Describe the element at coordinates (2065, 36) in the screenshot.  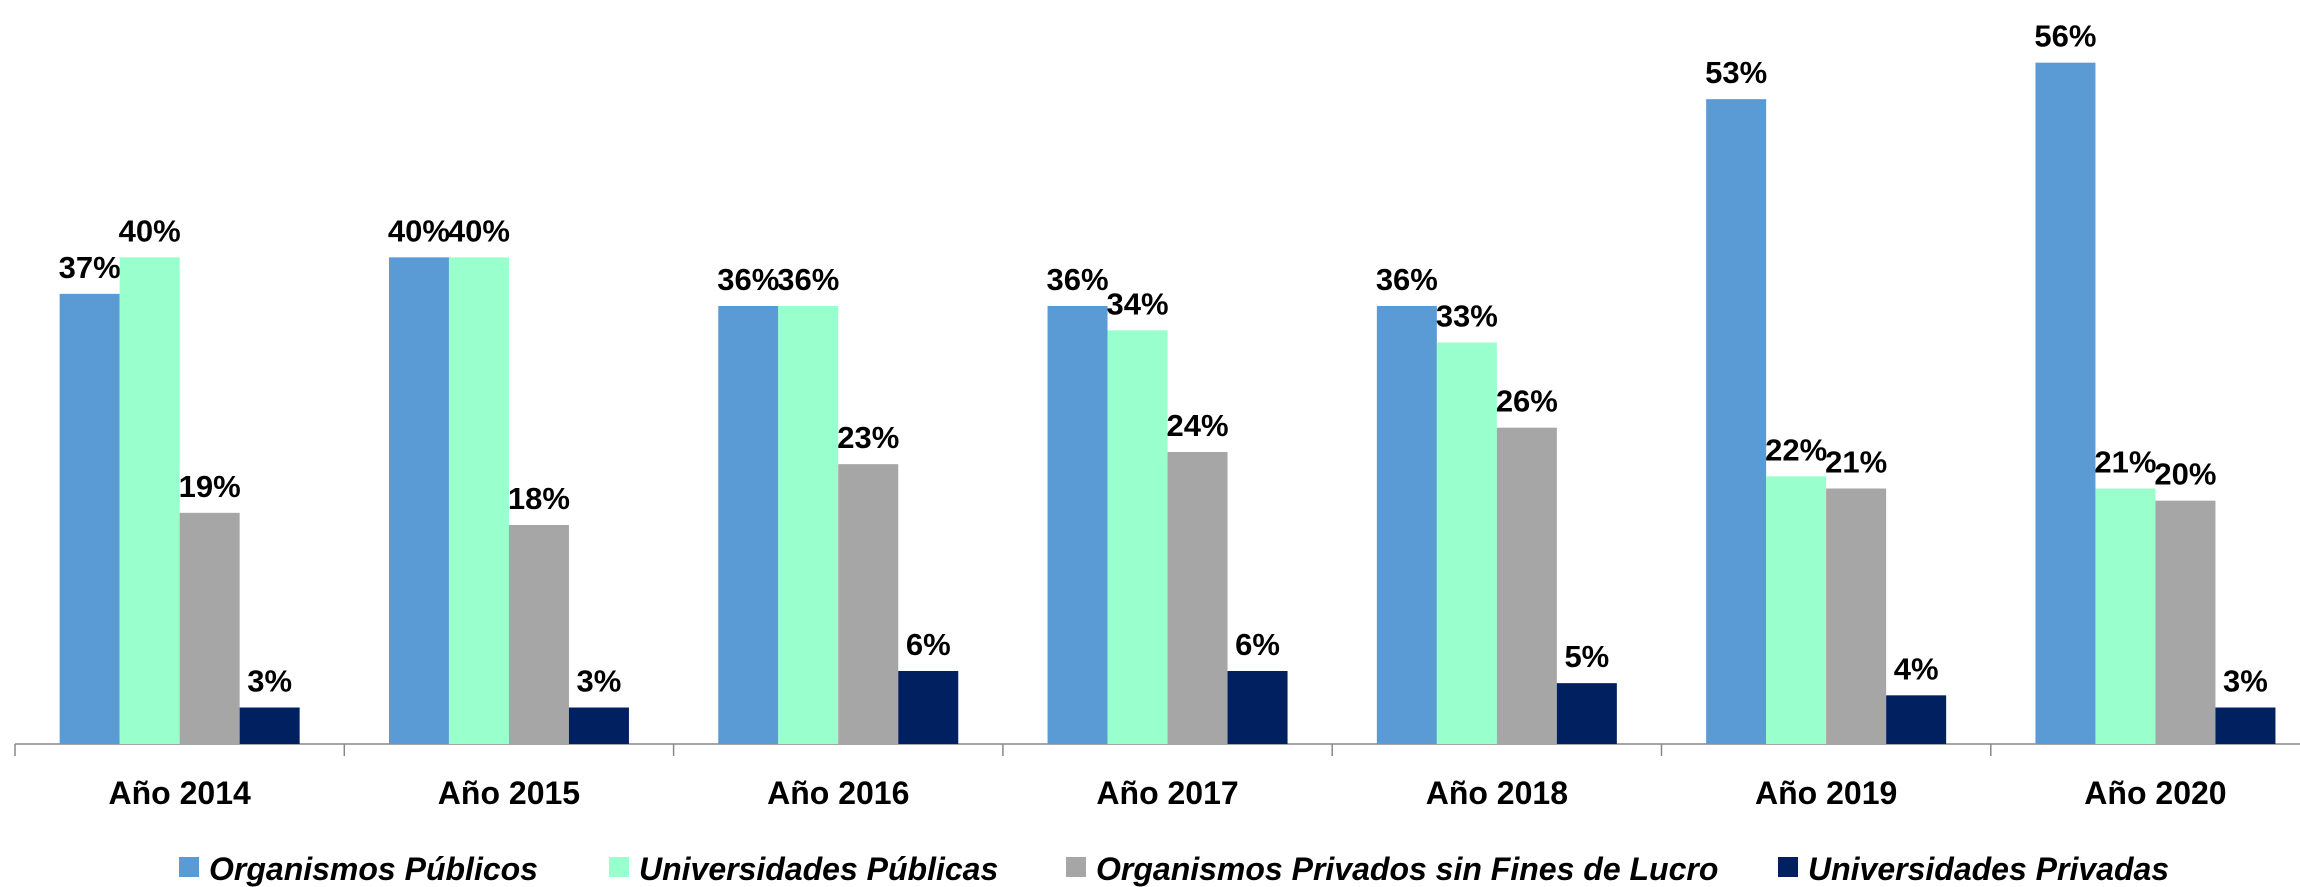
I see `data-label: 56%` at that location.